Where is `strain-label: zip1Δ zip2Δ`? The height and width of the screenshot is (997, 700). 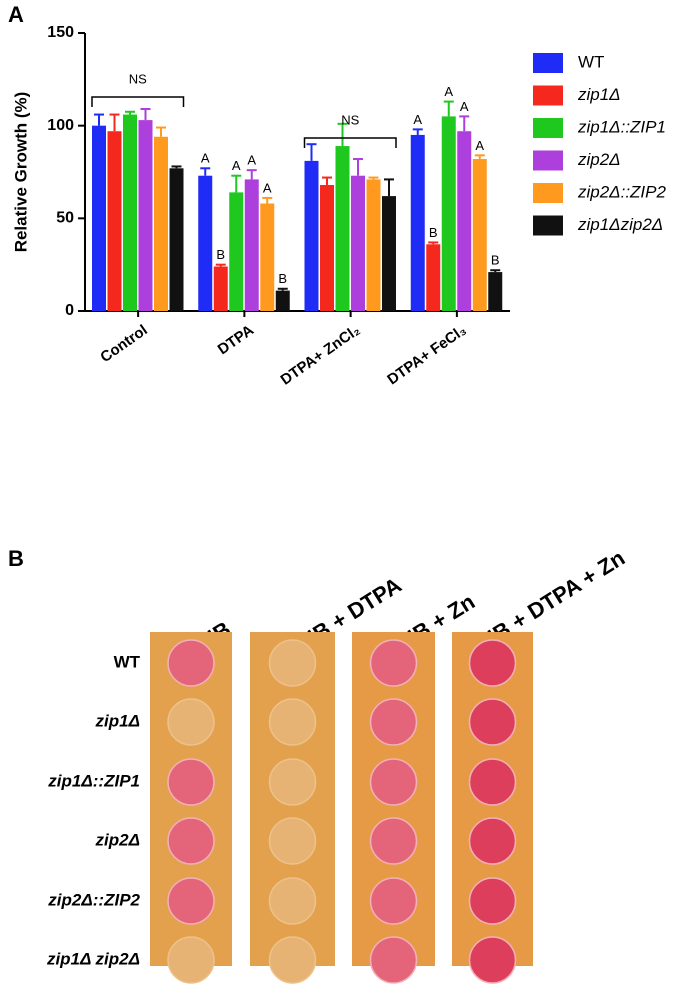 strain-label: zip1Δ zip2Δ is located at coordinates (93, 958).